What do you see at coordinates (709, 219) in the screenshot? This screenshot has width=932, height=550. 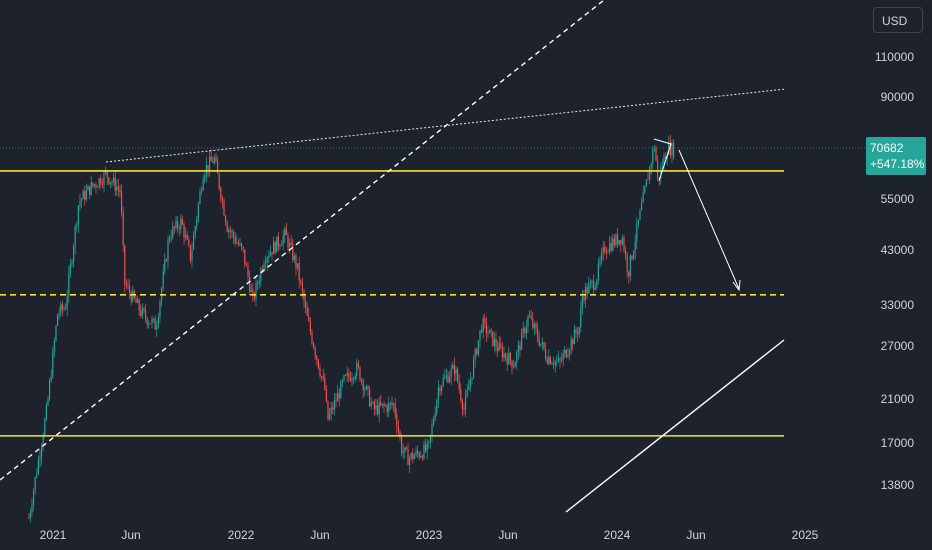 I see `projection-arrow-line` at bounding box center [709, 219].